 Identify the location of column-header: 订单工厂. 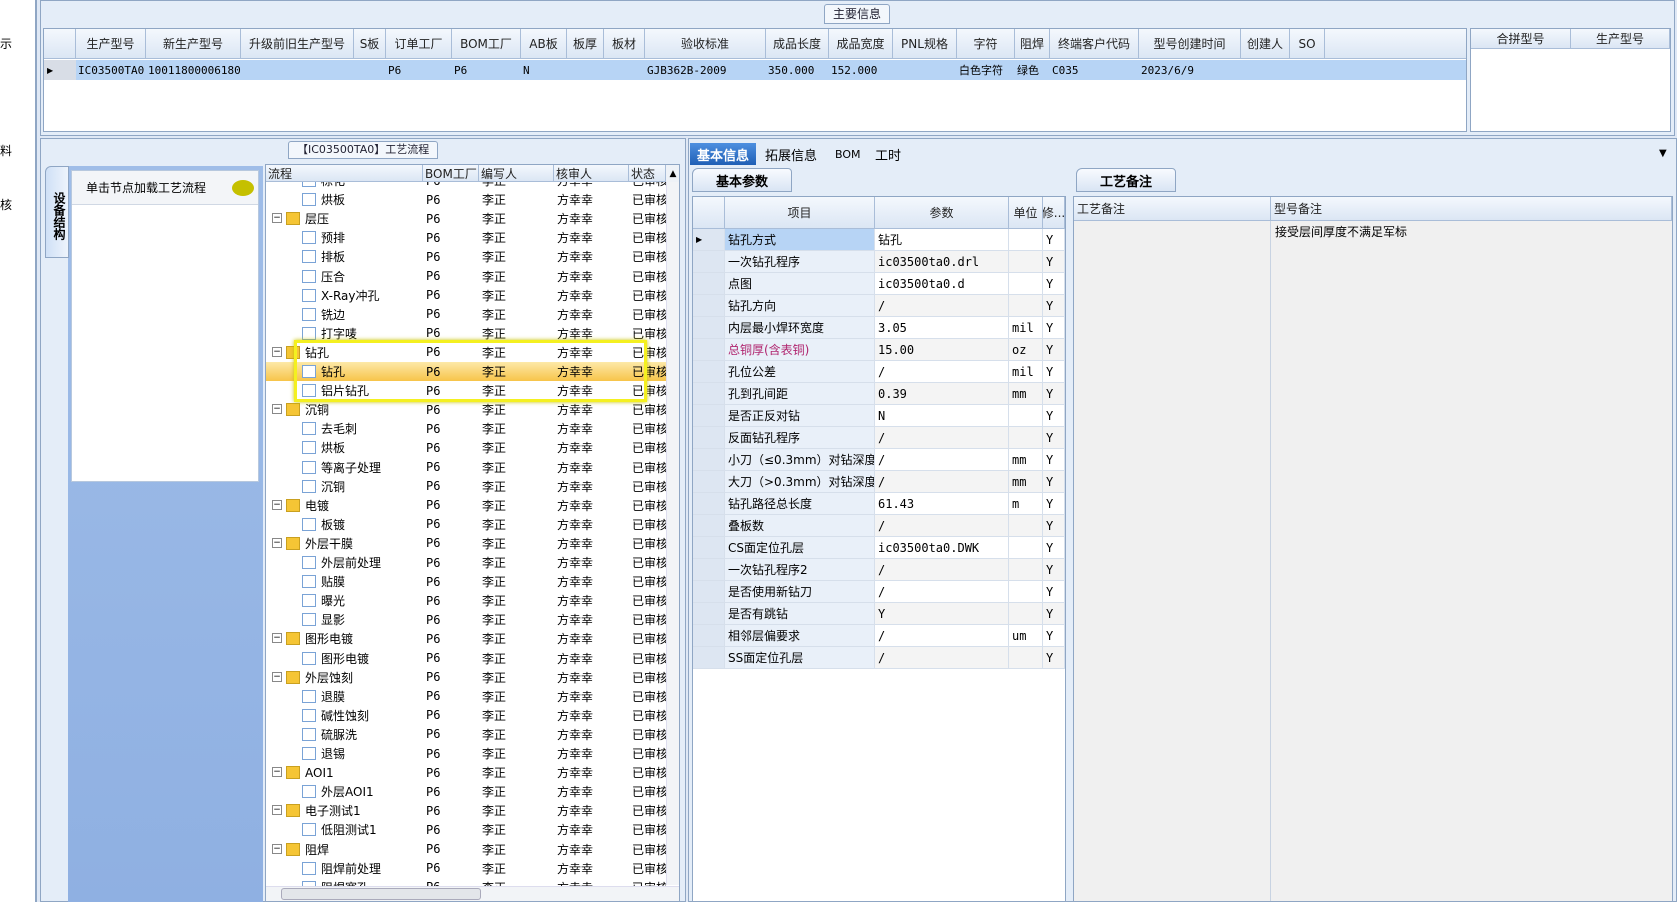
(419, 44).